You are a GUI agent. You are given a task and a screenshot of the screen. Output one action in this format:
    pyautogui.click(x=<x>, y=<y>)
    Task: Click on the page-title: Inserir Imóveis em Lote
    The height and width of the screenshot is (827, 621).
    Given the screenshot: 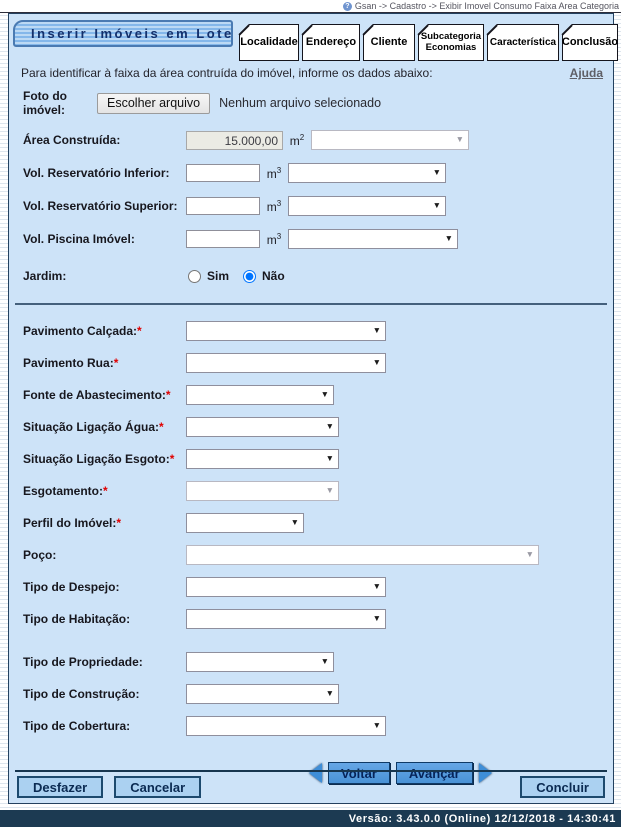 What is the action you would take?
    pyautogui.click(x=123, y=33)
    